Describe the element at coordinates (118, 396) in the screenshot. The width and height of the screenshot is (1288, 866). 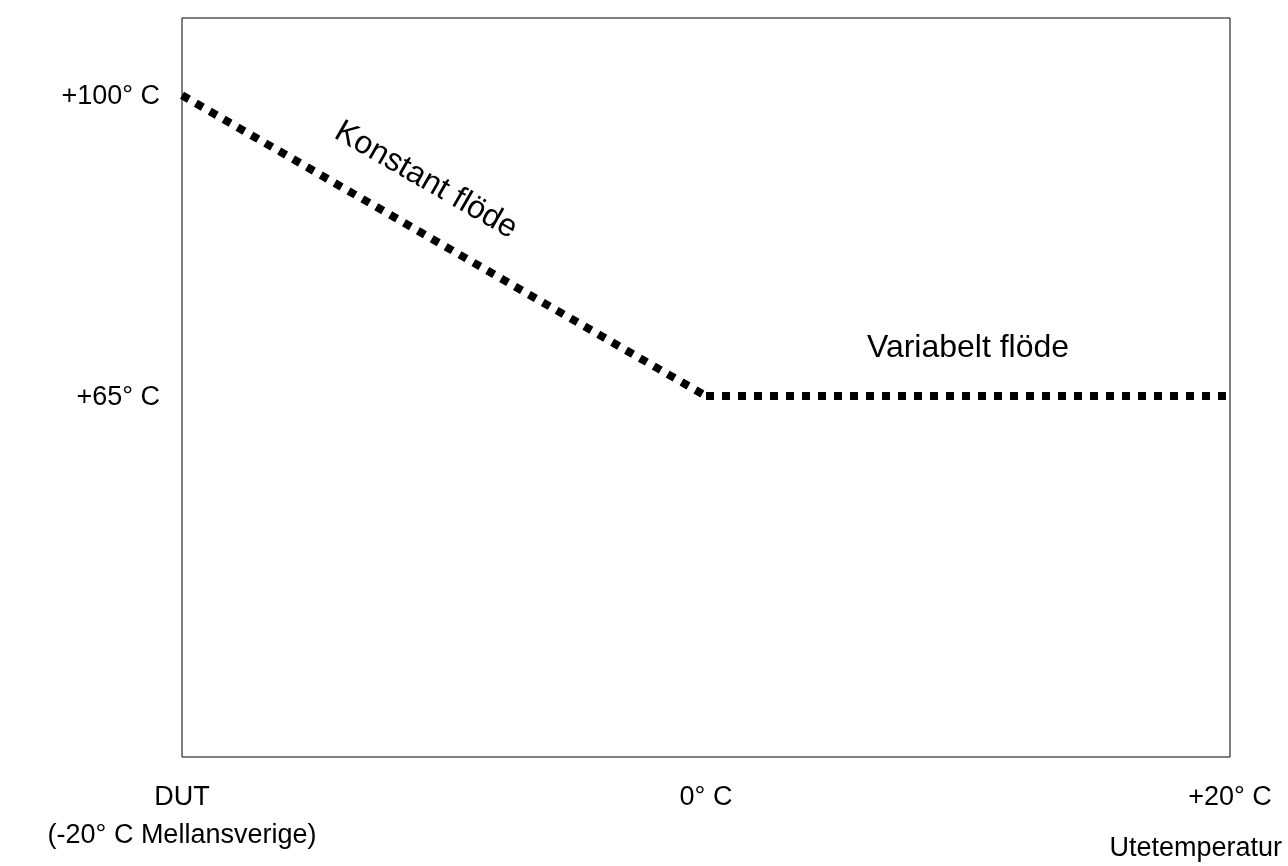
I see `y-tick-label: +65° C` at that location.